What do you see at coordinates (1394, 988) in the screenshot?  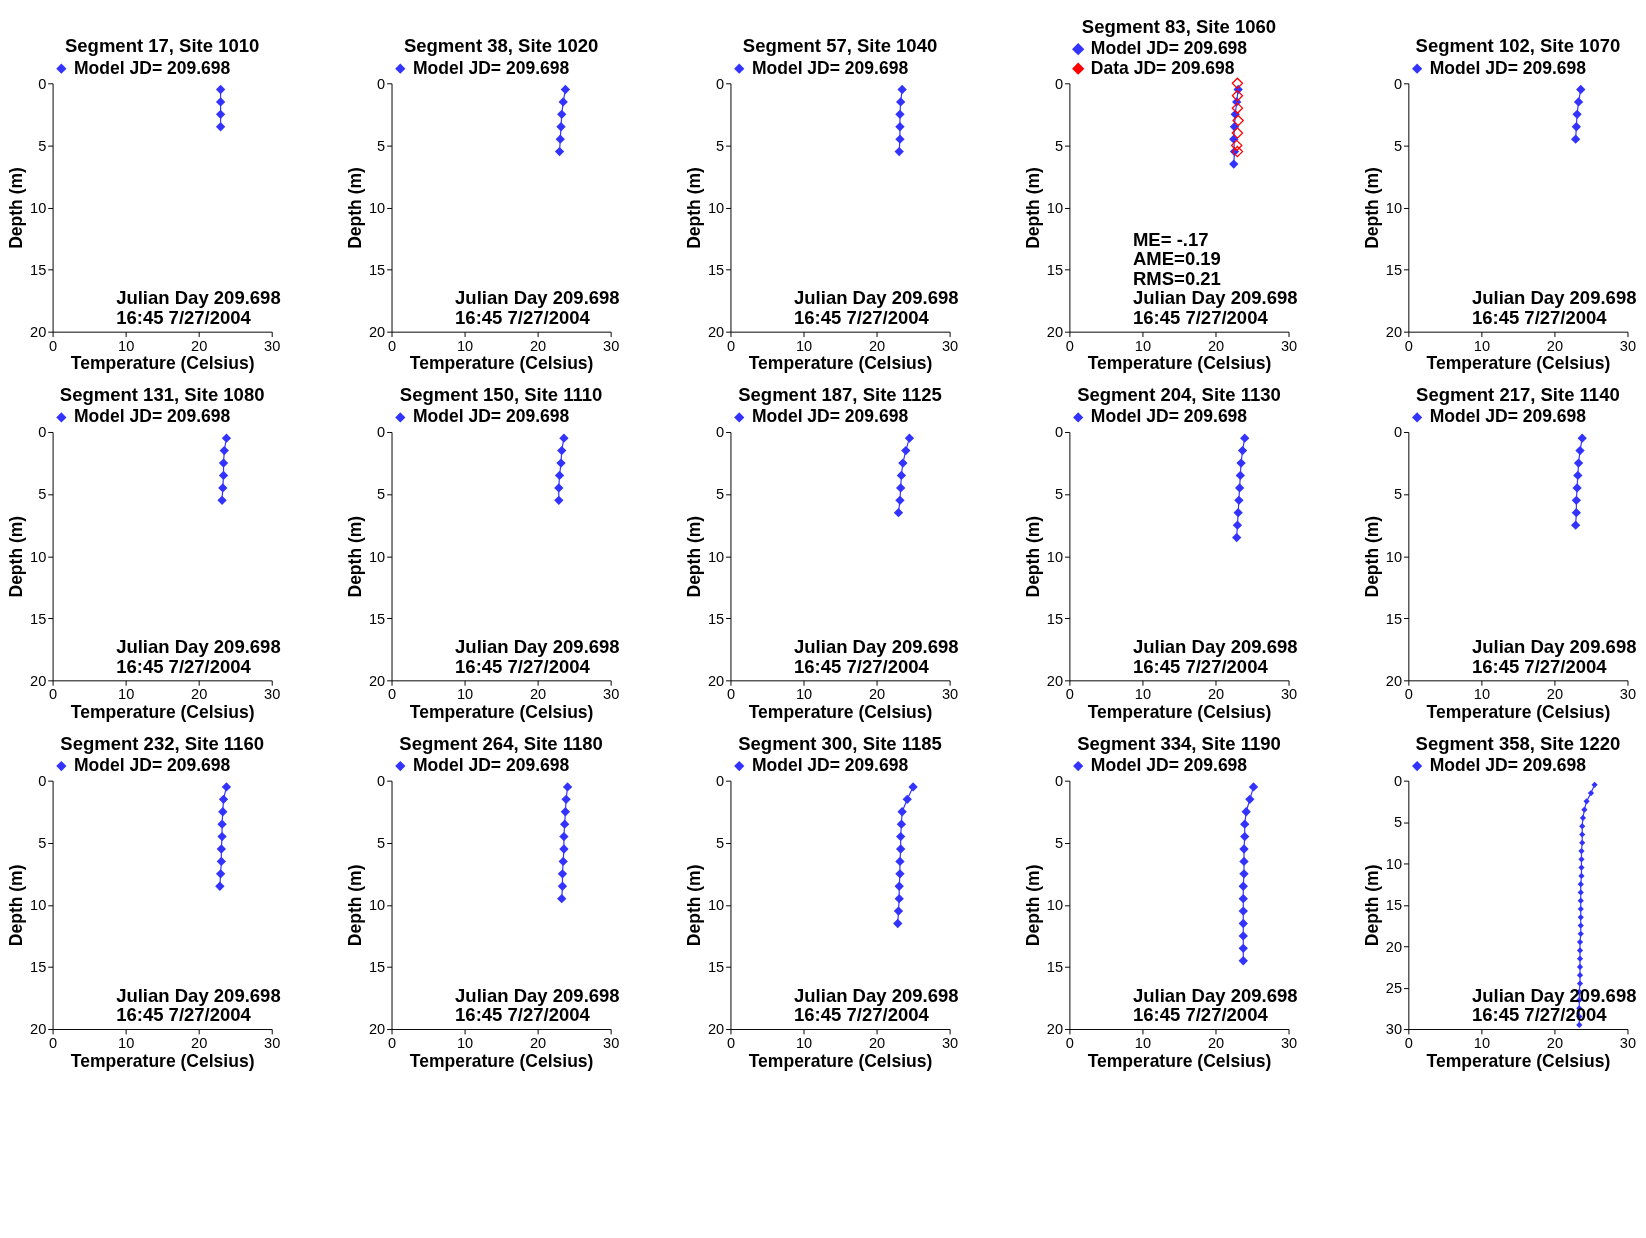 I see `y-tick-label: 25` at bounding box center [1394, 988].